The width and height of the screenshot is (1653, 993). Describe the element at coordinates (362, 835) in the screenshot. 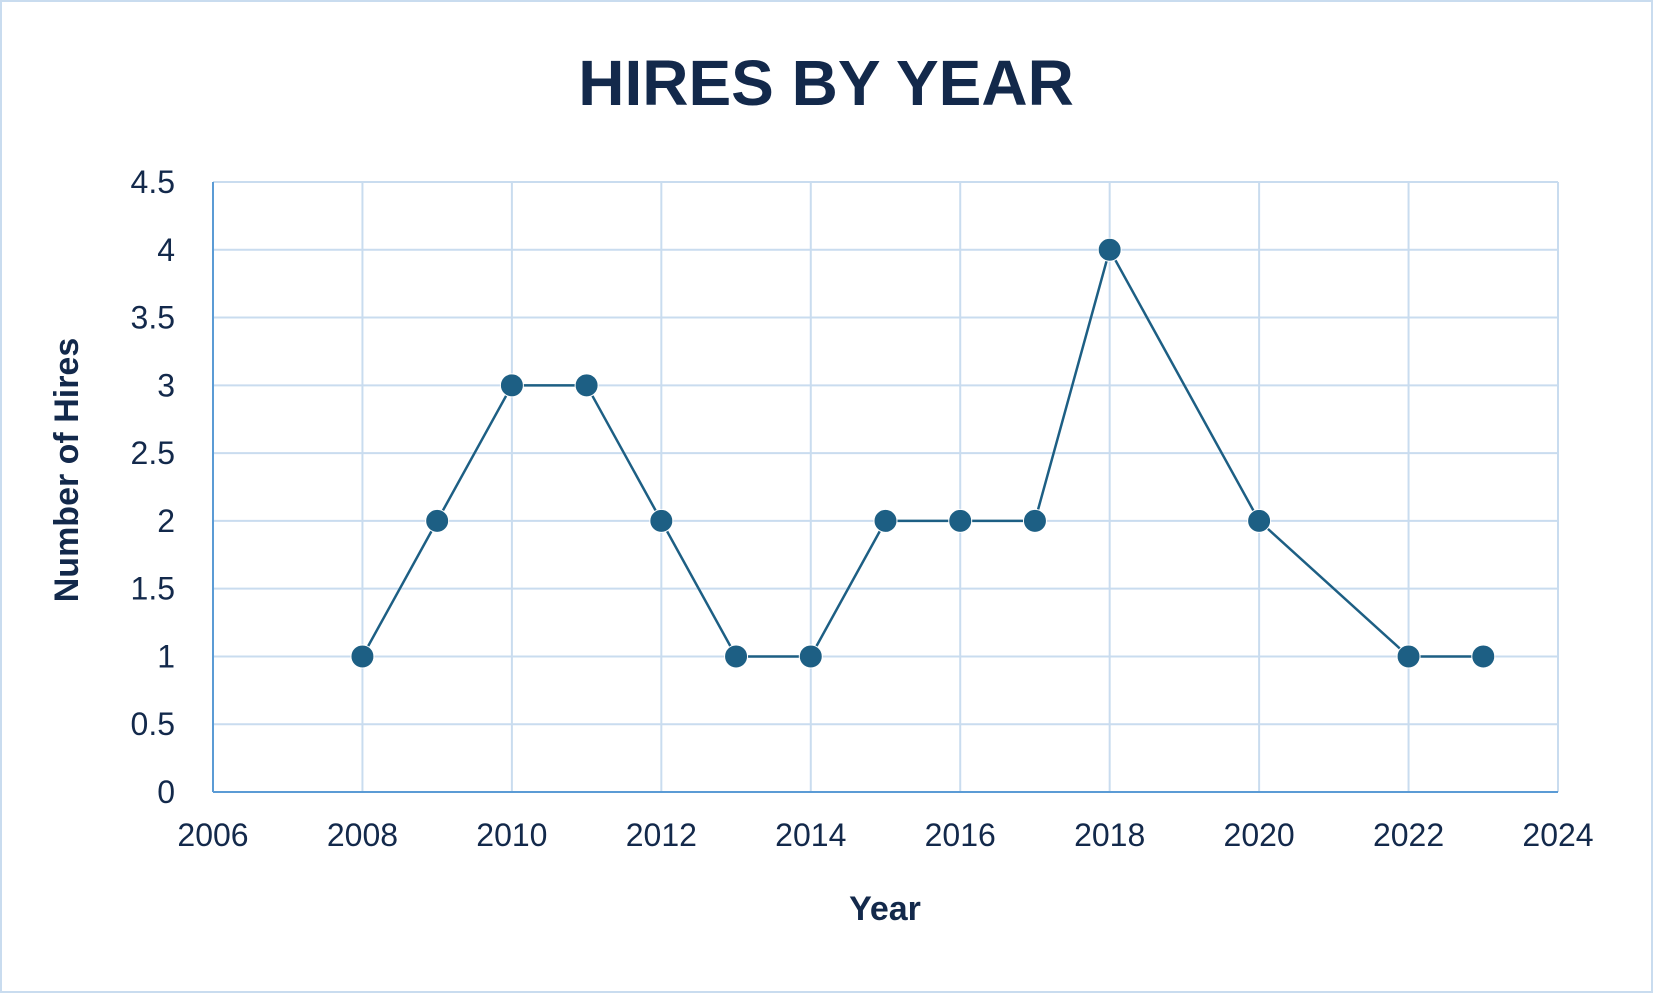

I see `x-tick-label: 2008` at that location.